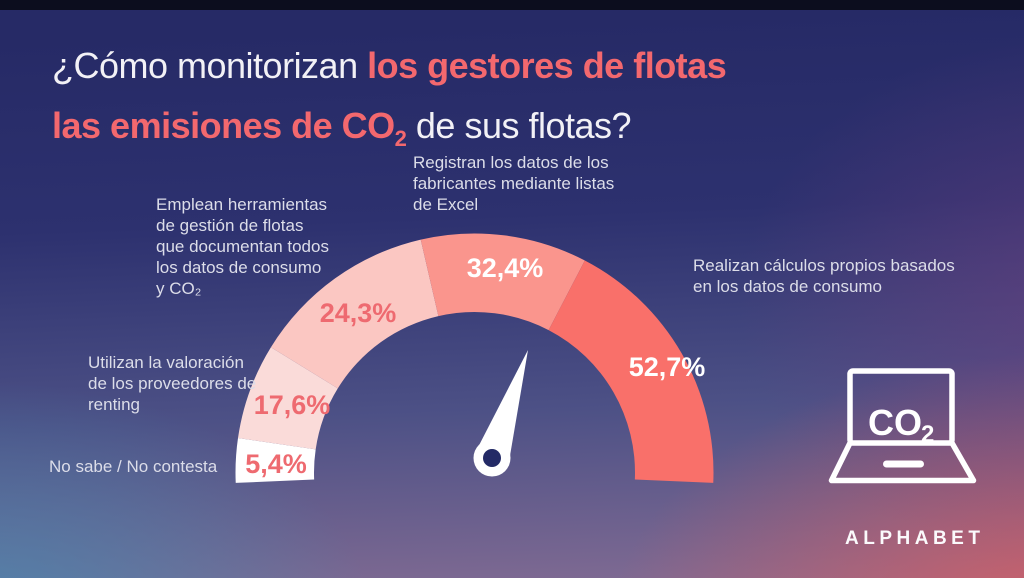 Image resolution: width=1024 pixels, height=578 pixels. I want to click on co2-laptop-icon: CO 2, so click(902, 426).